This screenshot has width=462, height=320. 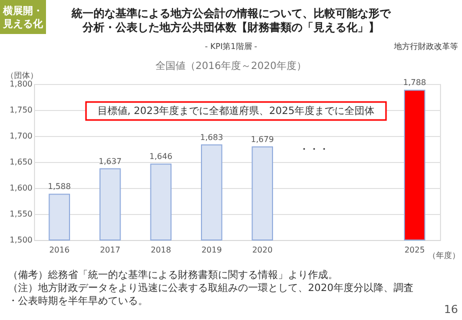 What do you see at coordinates (21, 188) in the screenshot?
I see `y-tick-label: 1,600` at bounding box center [21, 188].